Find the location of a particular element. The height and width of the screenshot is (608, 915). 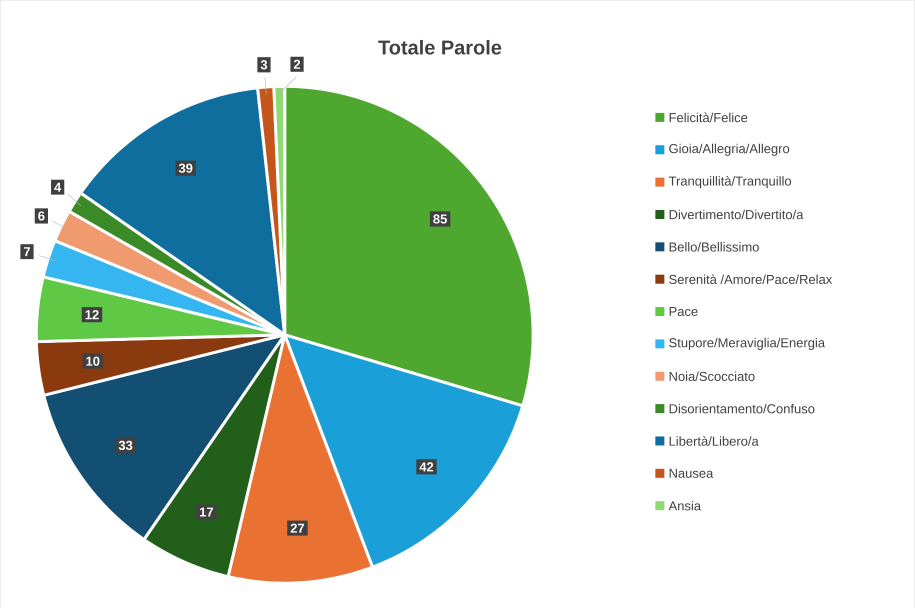

data-label: 85 is located at coordinates (440, 219).